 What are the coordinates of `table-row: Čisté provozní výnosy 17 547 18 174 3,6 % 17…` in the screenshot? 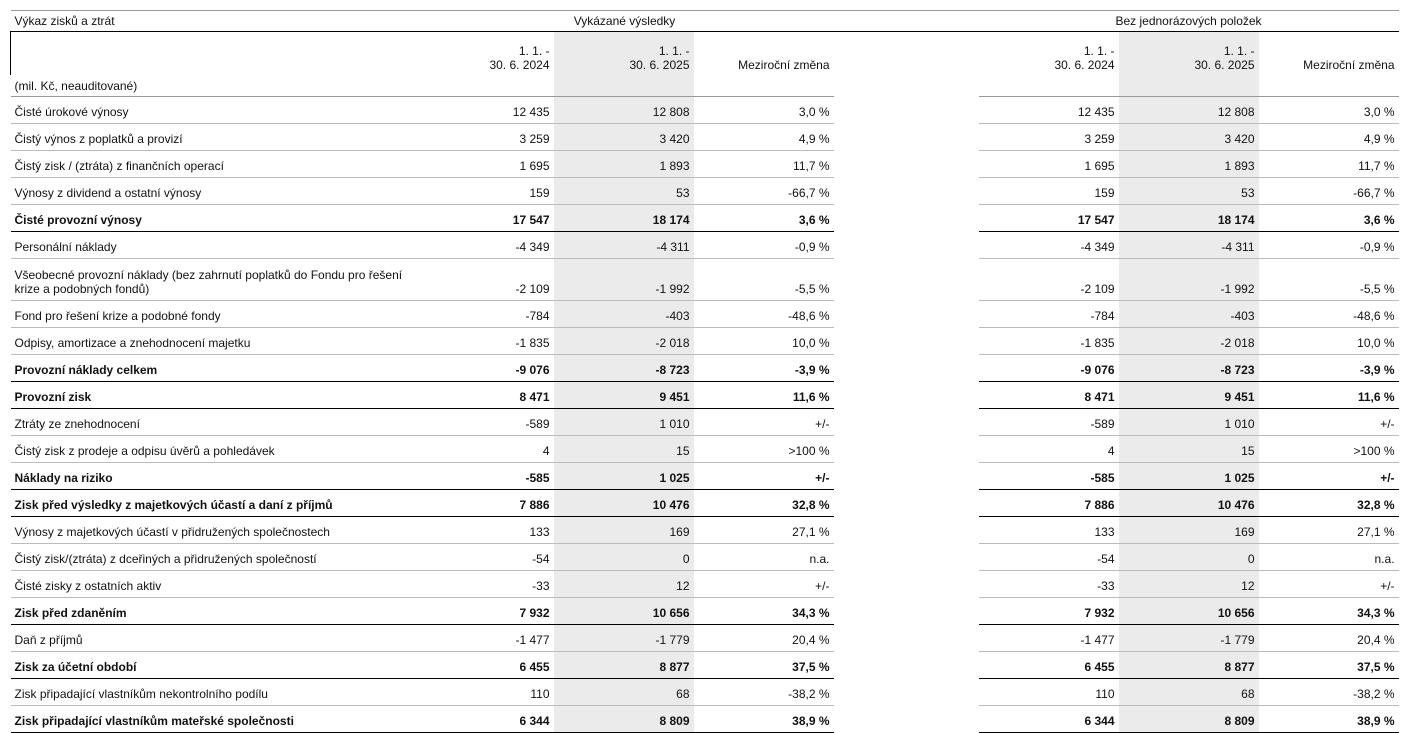 It's located at (704, 218).